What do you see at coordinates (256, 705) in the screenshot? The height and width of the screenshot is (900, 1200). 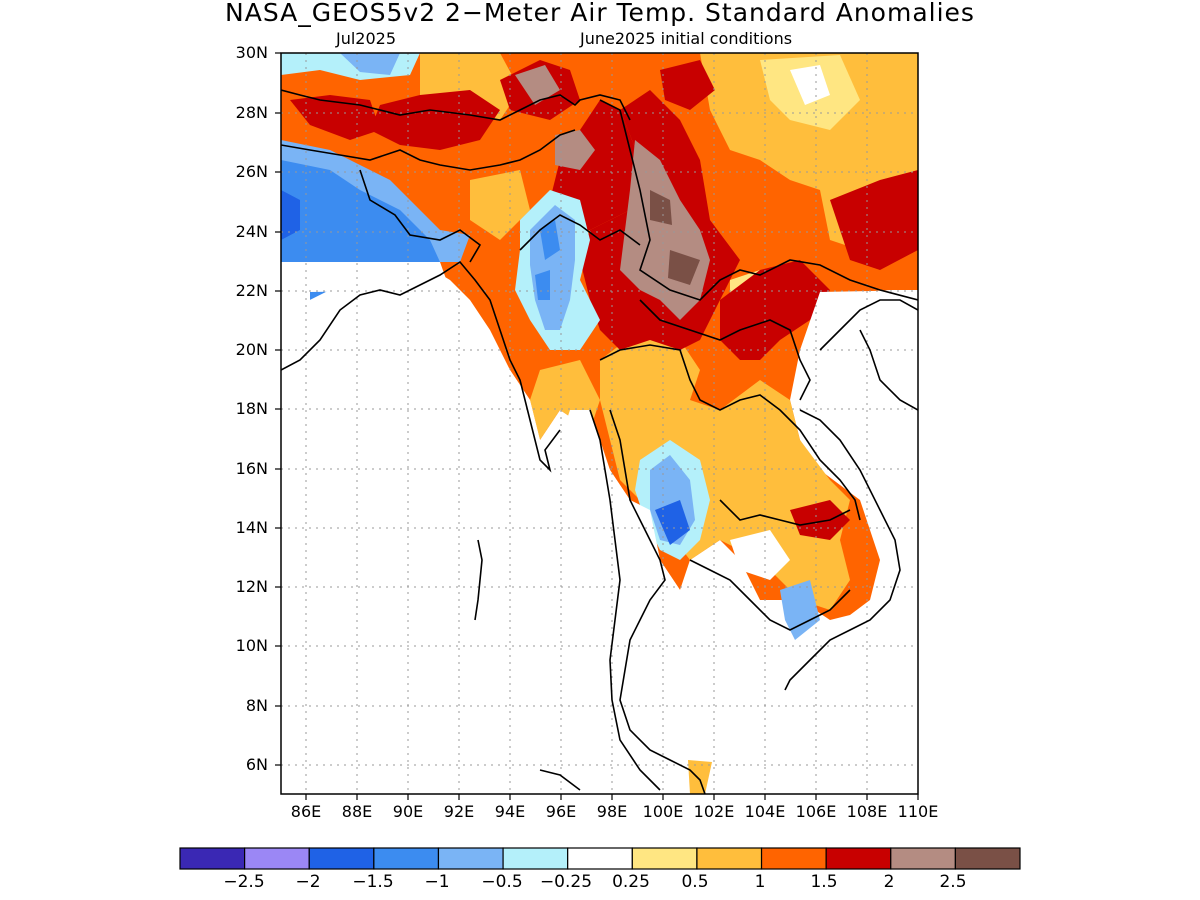 I see `lat-label: 8N` at bounding box center [256, 705].